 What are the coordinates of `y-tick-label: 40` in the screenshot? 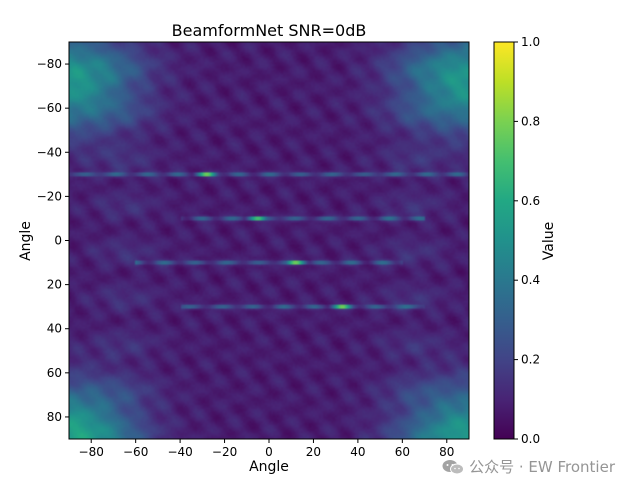 It's located at (54, 329).